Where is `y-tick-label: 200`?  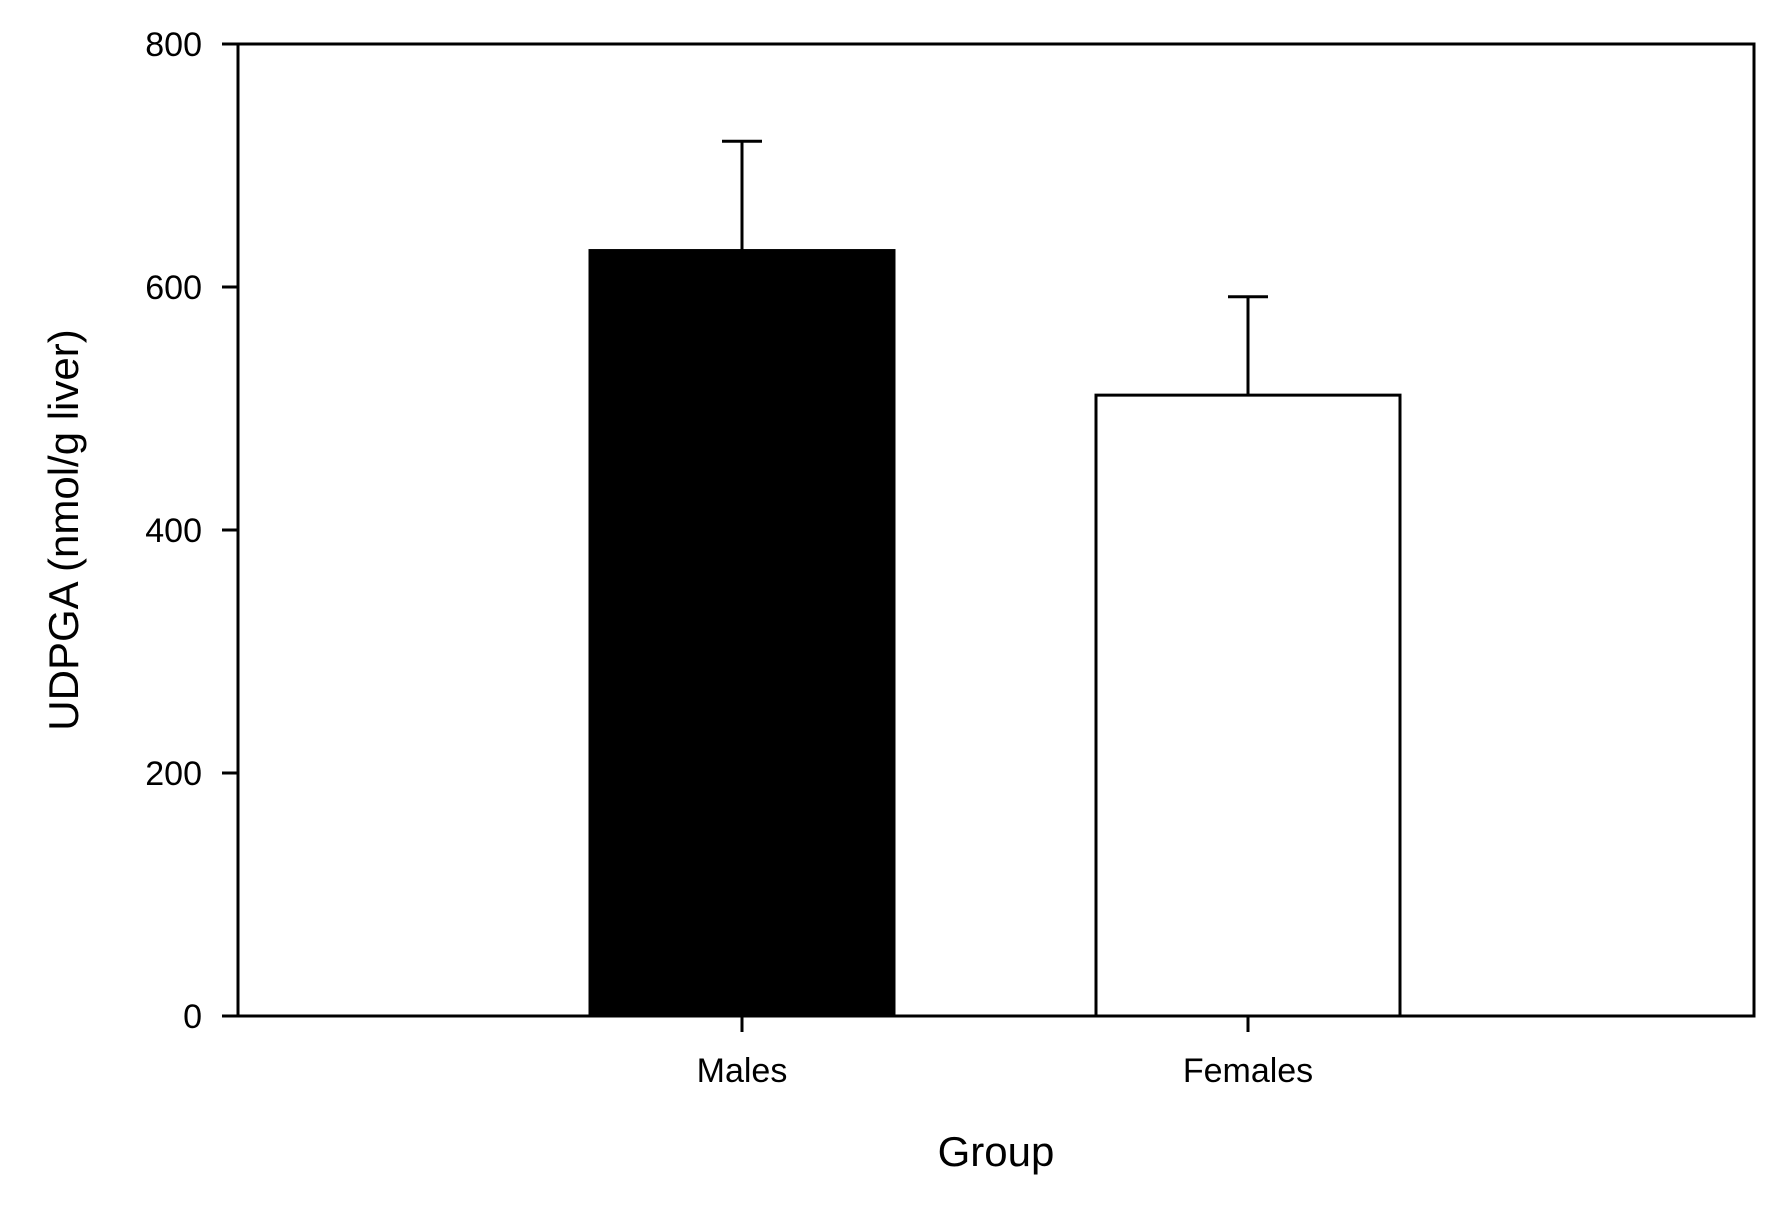 y-tick-label: 200 is located at coordinates (173, 774).